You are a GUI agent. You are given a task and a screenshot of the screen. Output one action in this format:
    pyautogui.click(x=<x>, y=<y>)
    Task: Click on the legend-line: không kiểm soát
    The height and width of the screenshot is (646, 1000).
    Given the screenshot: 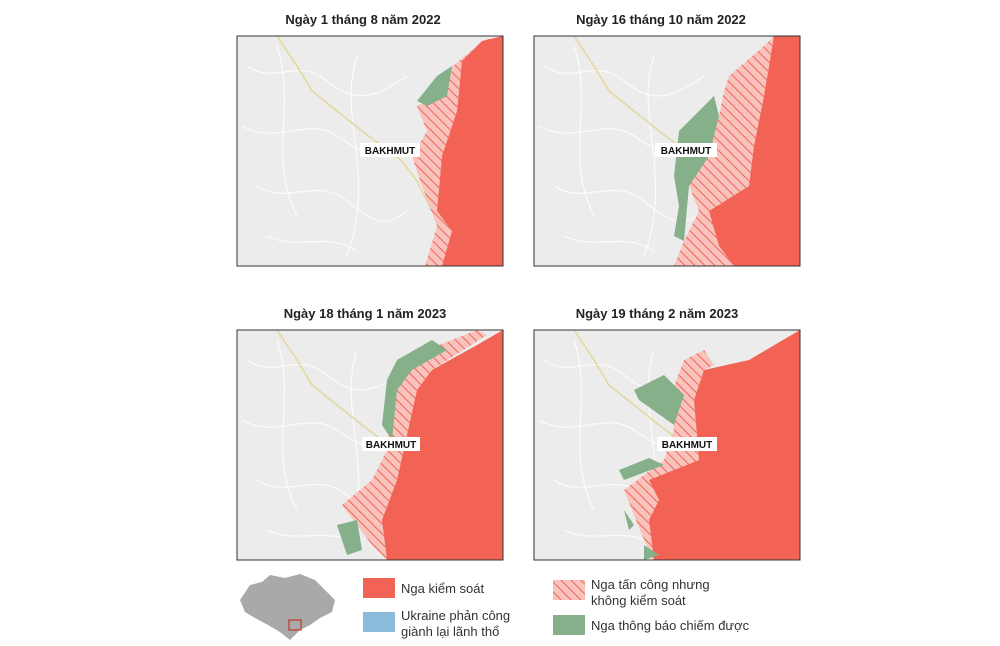 What is the action you would take?
    pyautogui.click(x=638, y=600)
    